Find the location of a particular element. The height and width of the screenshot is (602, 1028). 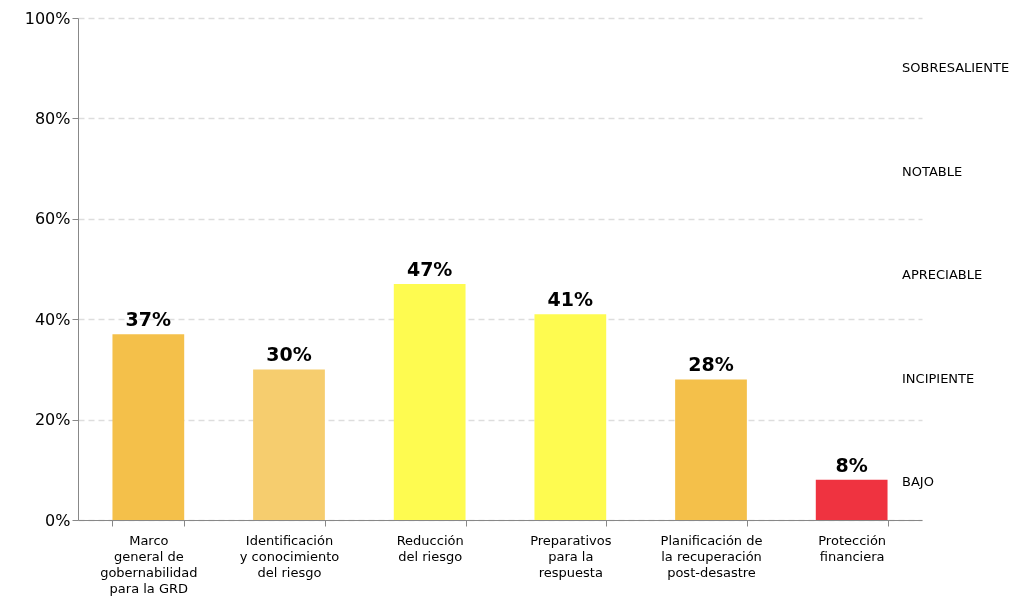

y-tick-label: 60% is located at coordinates (52, 219).